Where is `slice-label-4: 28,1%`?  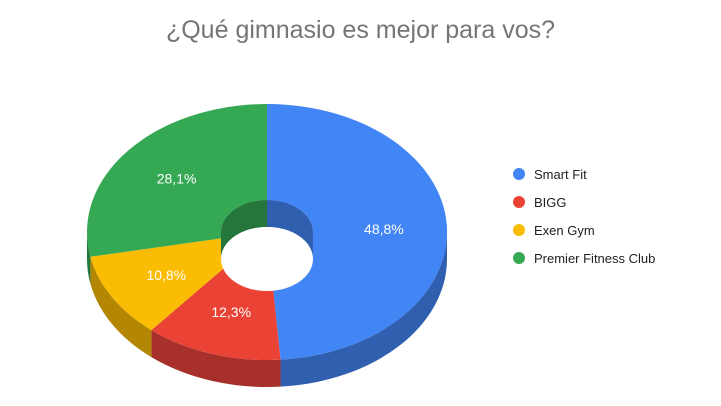
slice-label-4: 28,1% is located at coordinates (177, 179).